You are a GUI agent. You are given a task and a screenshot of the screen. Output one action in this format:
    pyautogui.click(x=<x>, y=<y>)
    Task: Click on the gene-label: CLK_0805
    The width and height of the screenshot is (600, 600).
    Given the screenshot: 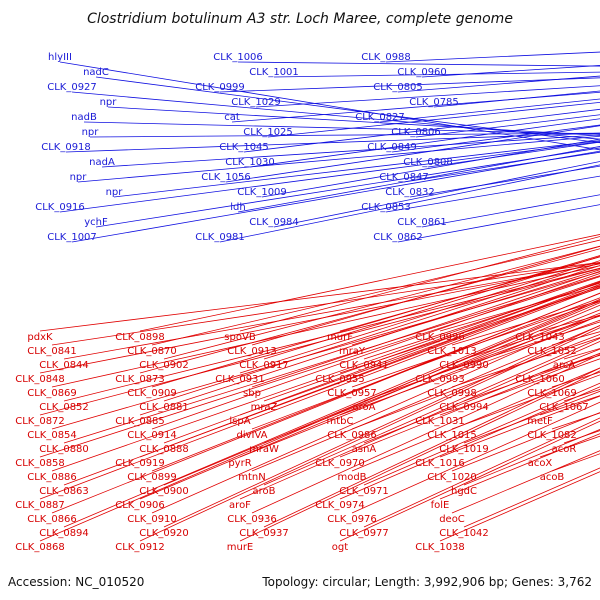 What is the action you would take?
    pyautogui.click(x=398, y=87)
    